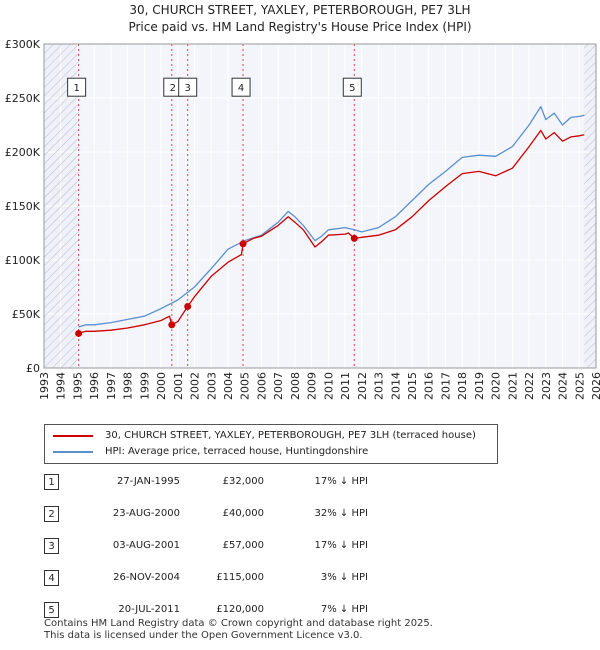 The height and width of the screenshot is (650, 600). I want to click on x-tick-label: 2003, so click(211, 386).